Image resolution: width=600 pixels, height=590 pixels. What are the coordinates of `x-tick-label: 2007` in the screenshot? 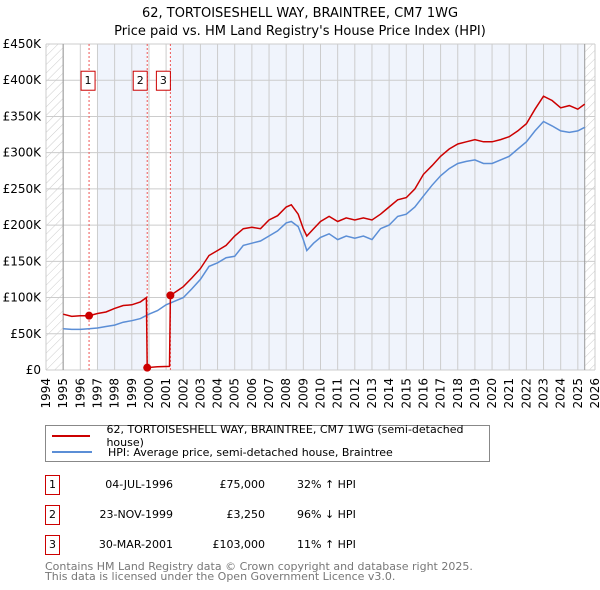 It's located at (269, 393).